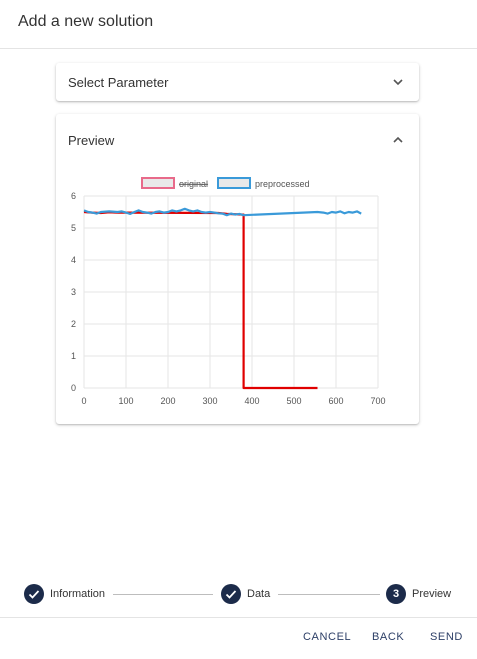 The width and height of the screenshot is (477, 659). What do you see at coordinates (73, 260) in the screenshot?
I see `y-tick-label: 4` at bounding box center [73, 260].